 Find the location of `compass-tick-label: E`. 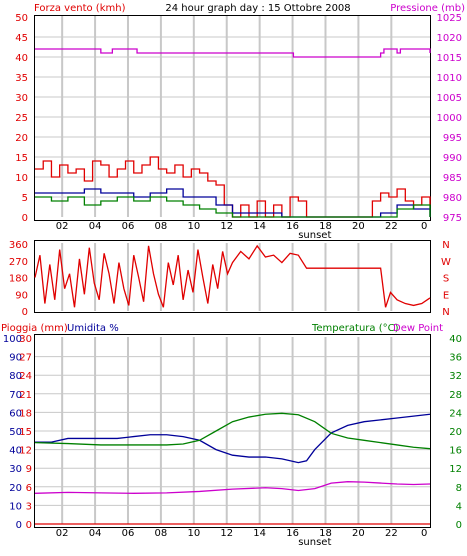

compass-tick-label: E is located at coordinates (446, 295).